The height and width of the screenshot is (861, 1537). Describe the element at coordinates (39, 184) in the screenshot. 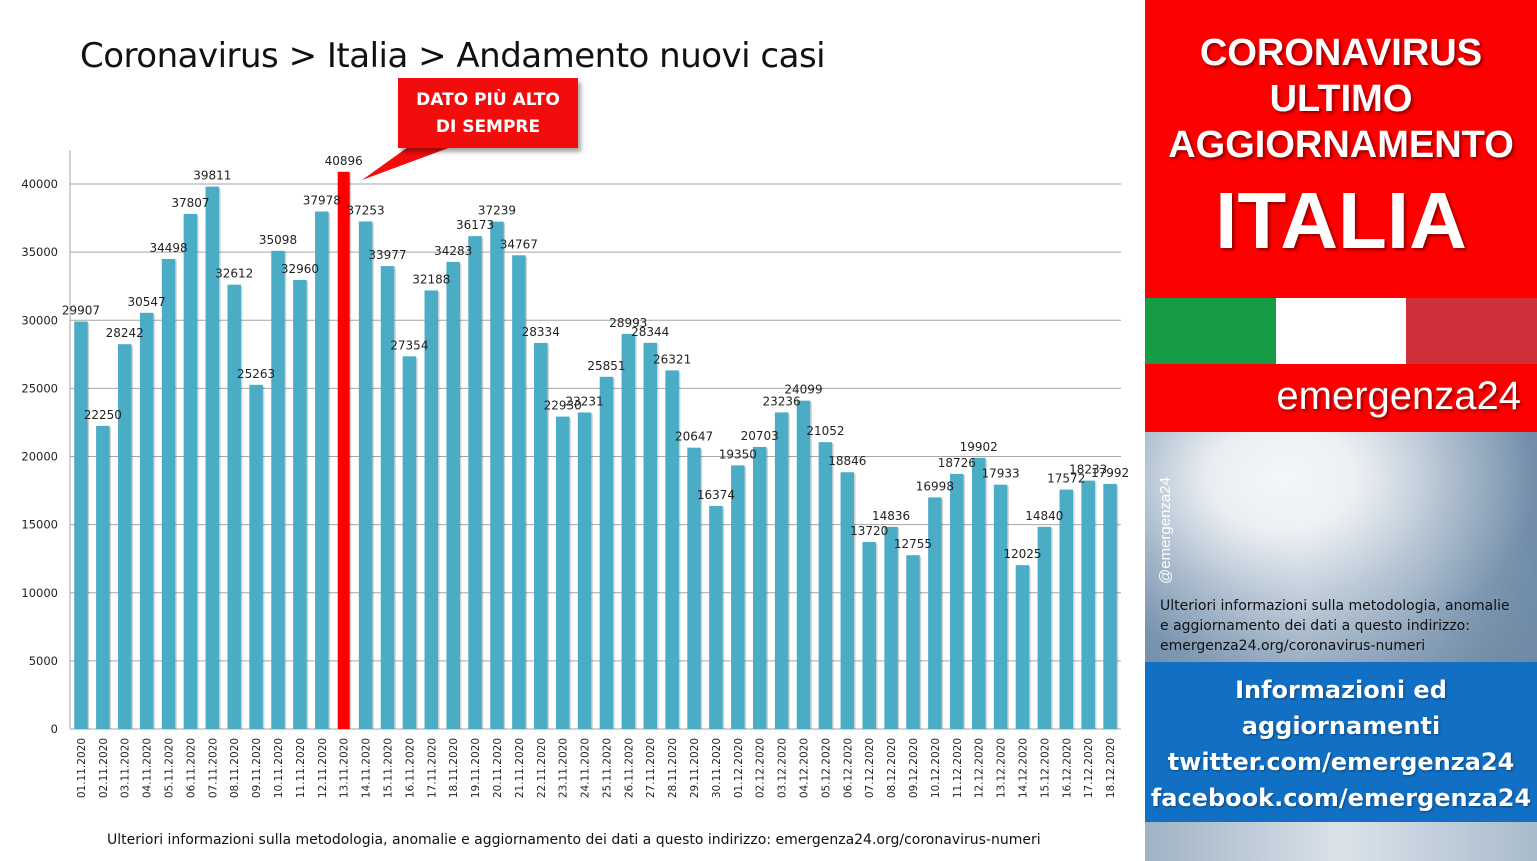

I see `y-tick-label: 40000` at that location.